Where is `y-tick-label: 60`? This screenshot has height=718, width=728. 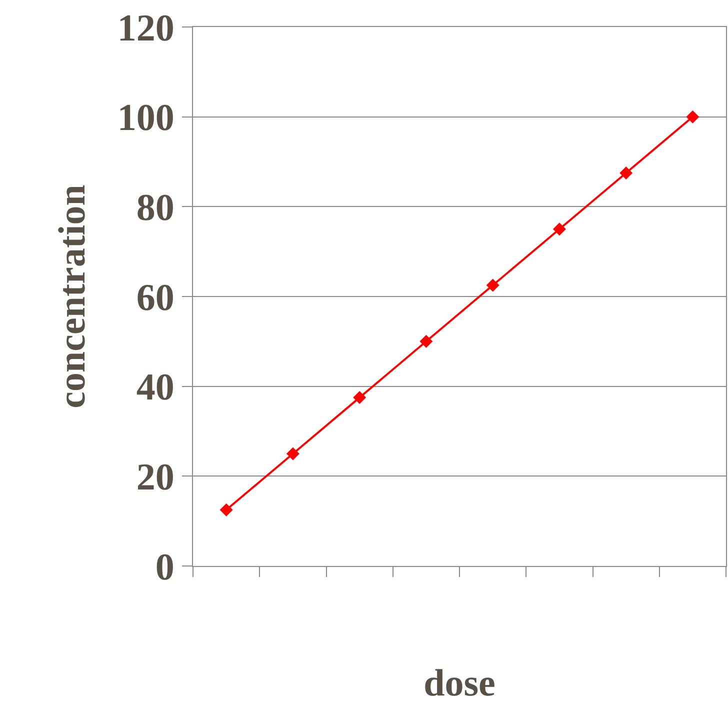 y-tick-label: 60 is located at coordinates (155, 297).